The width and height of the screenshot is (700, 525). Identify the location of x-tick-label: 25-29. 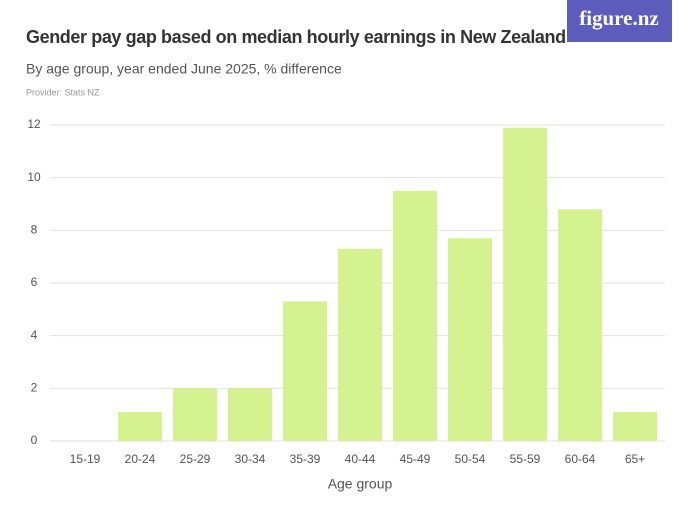
(195, 459).